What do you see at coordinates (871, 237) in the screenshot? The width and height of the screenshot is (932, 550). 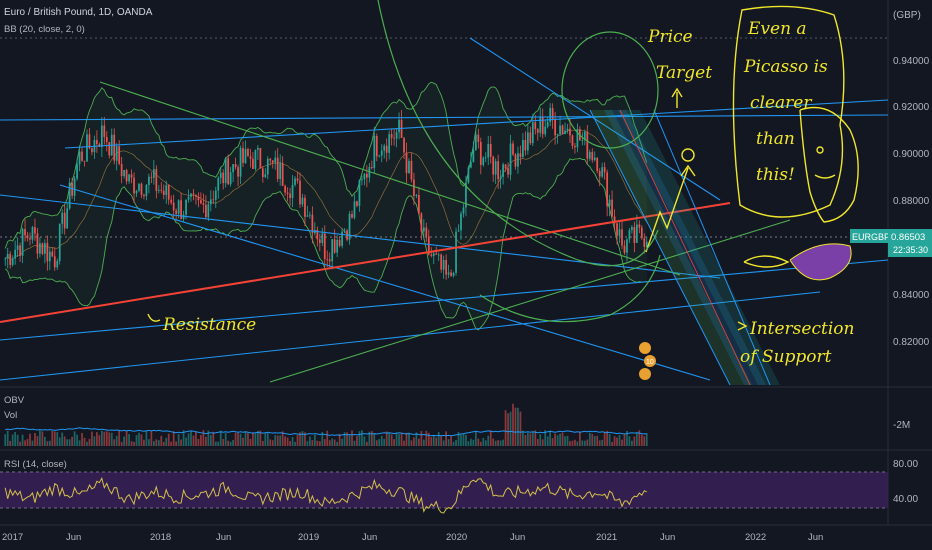 I see `symbol-tag-text: EURGBP` at bounding box center [871, 237].